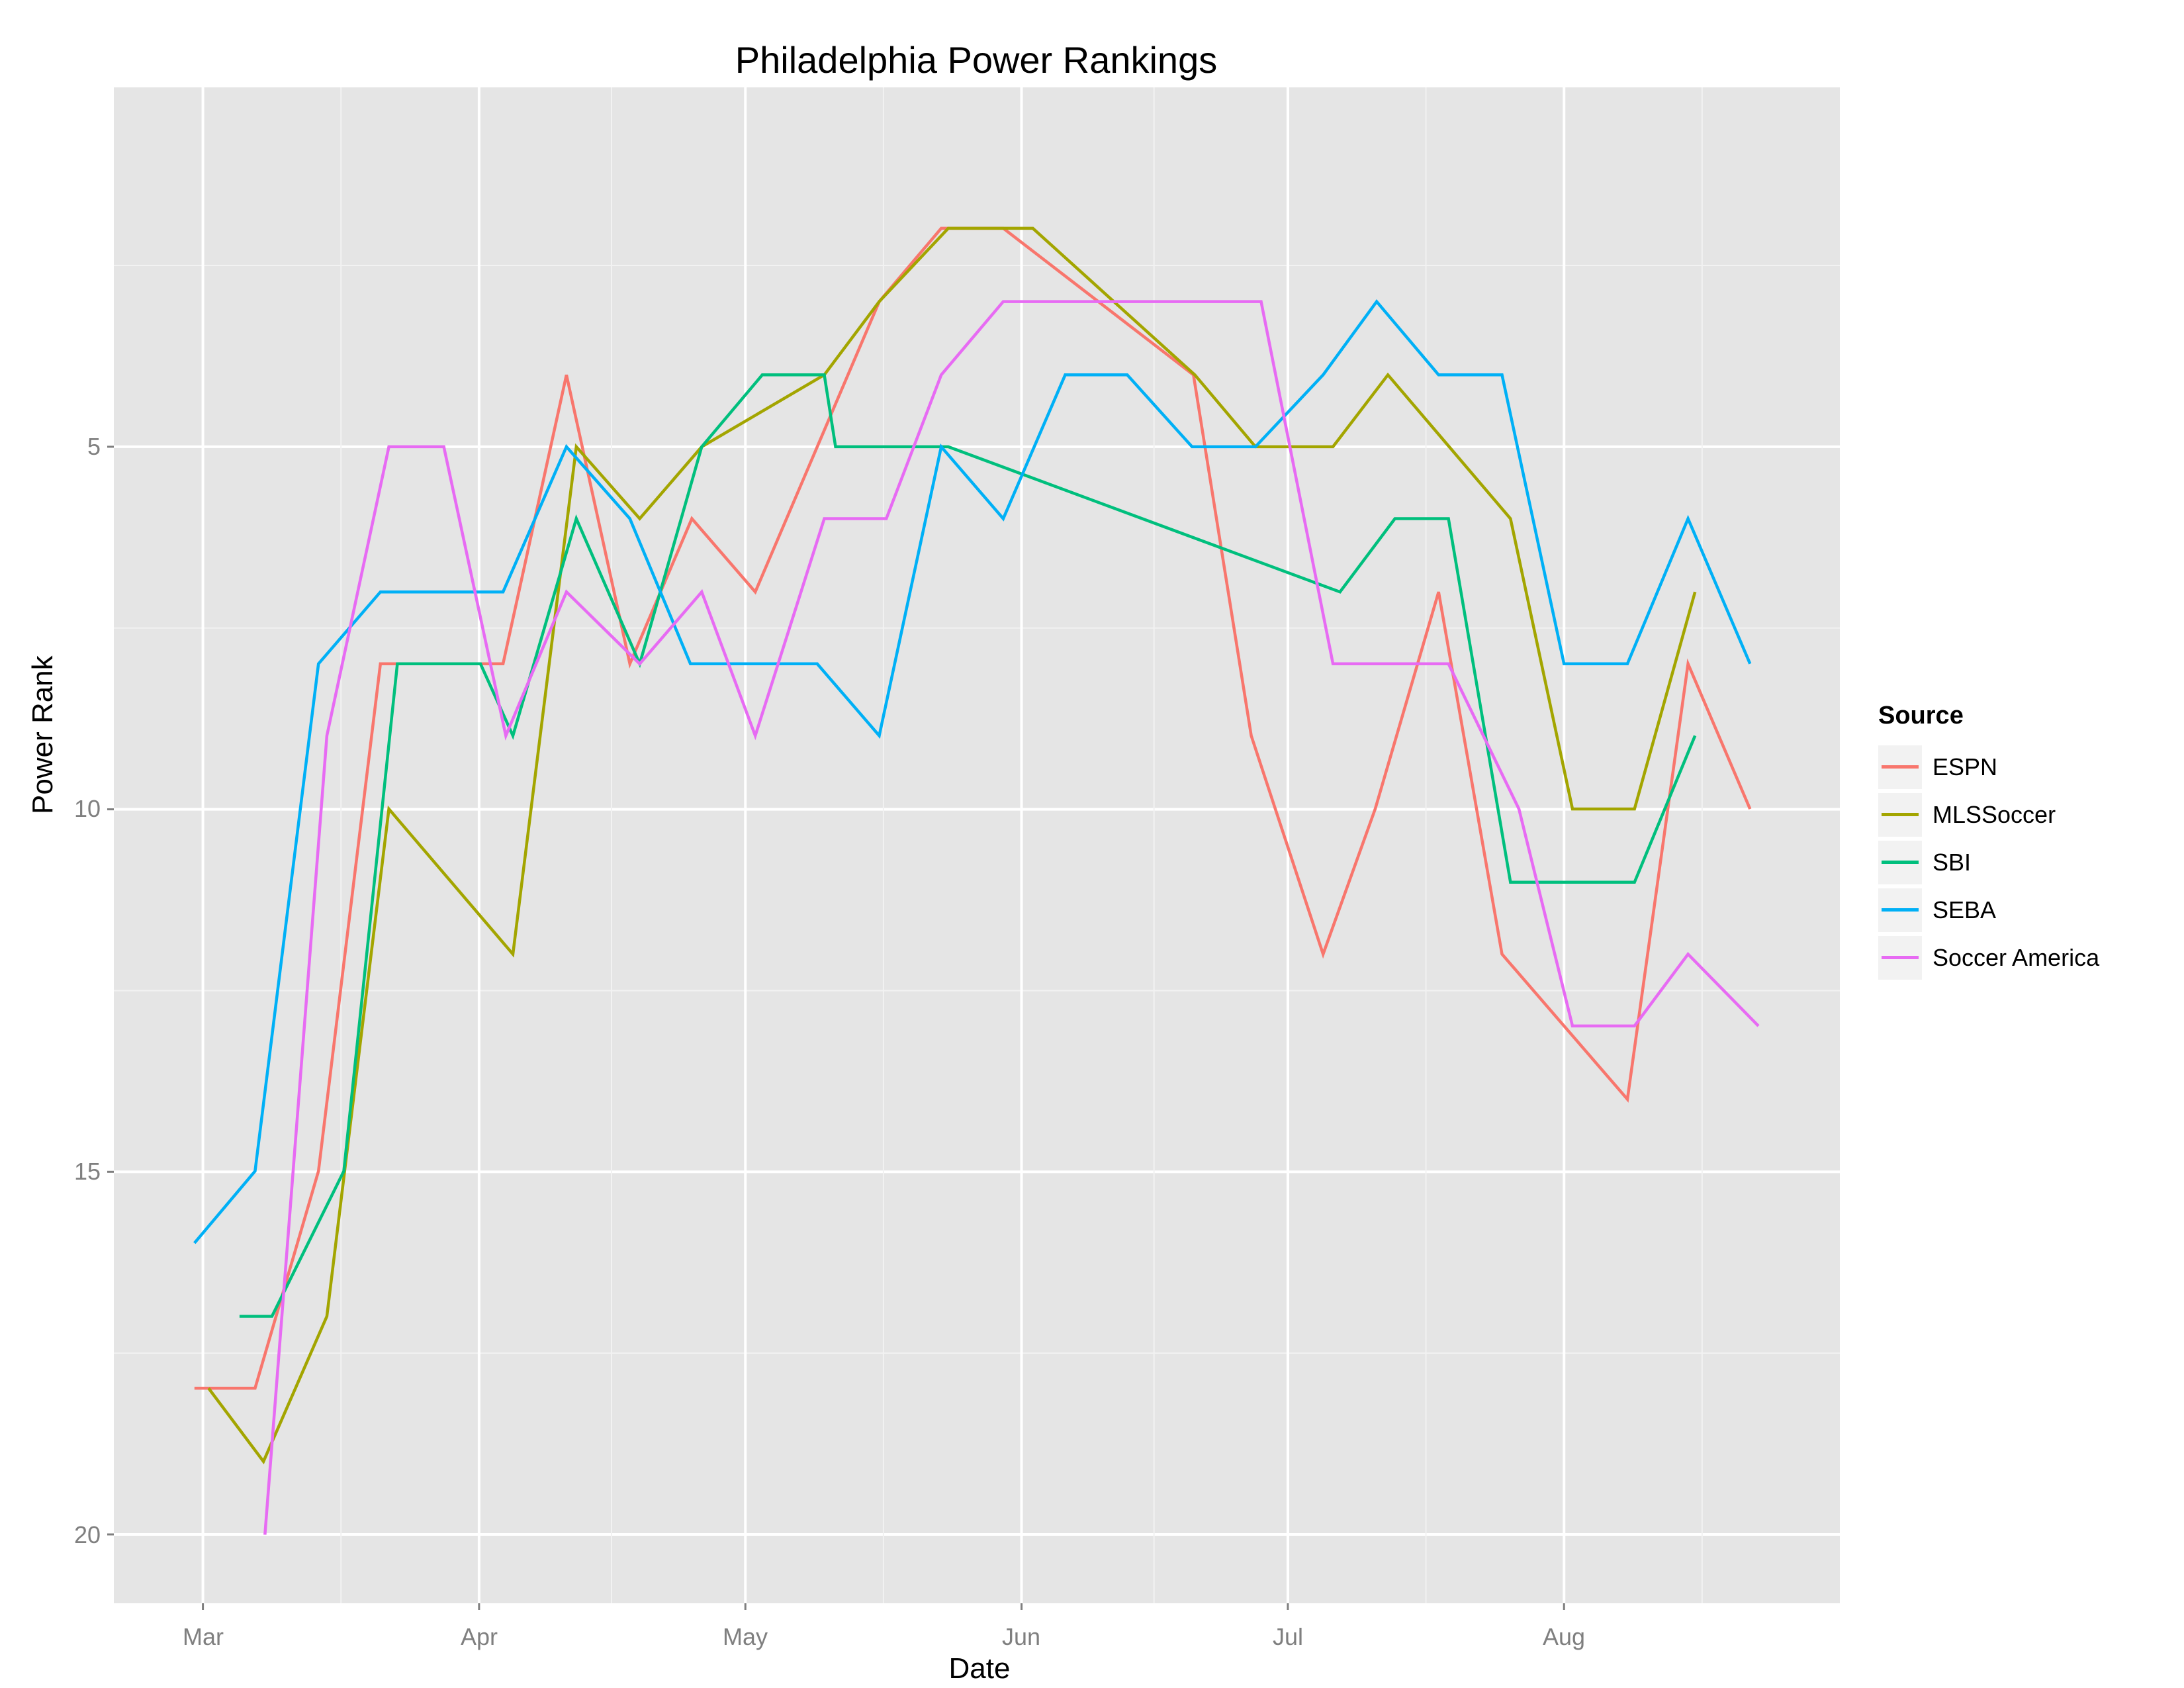 The width and height of the screenshot is (2184, 1688). Describe the element at coordinates (745, 1636) in the screenshot. I see `x-tick-may: May` at that location.